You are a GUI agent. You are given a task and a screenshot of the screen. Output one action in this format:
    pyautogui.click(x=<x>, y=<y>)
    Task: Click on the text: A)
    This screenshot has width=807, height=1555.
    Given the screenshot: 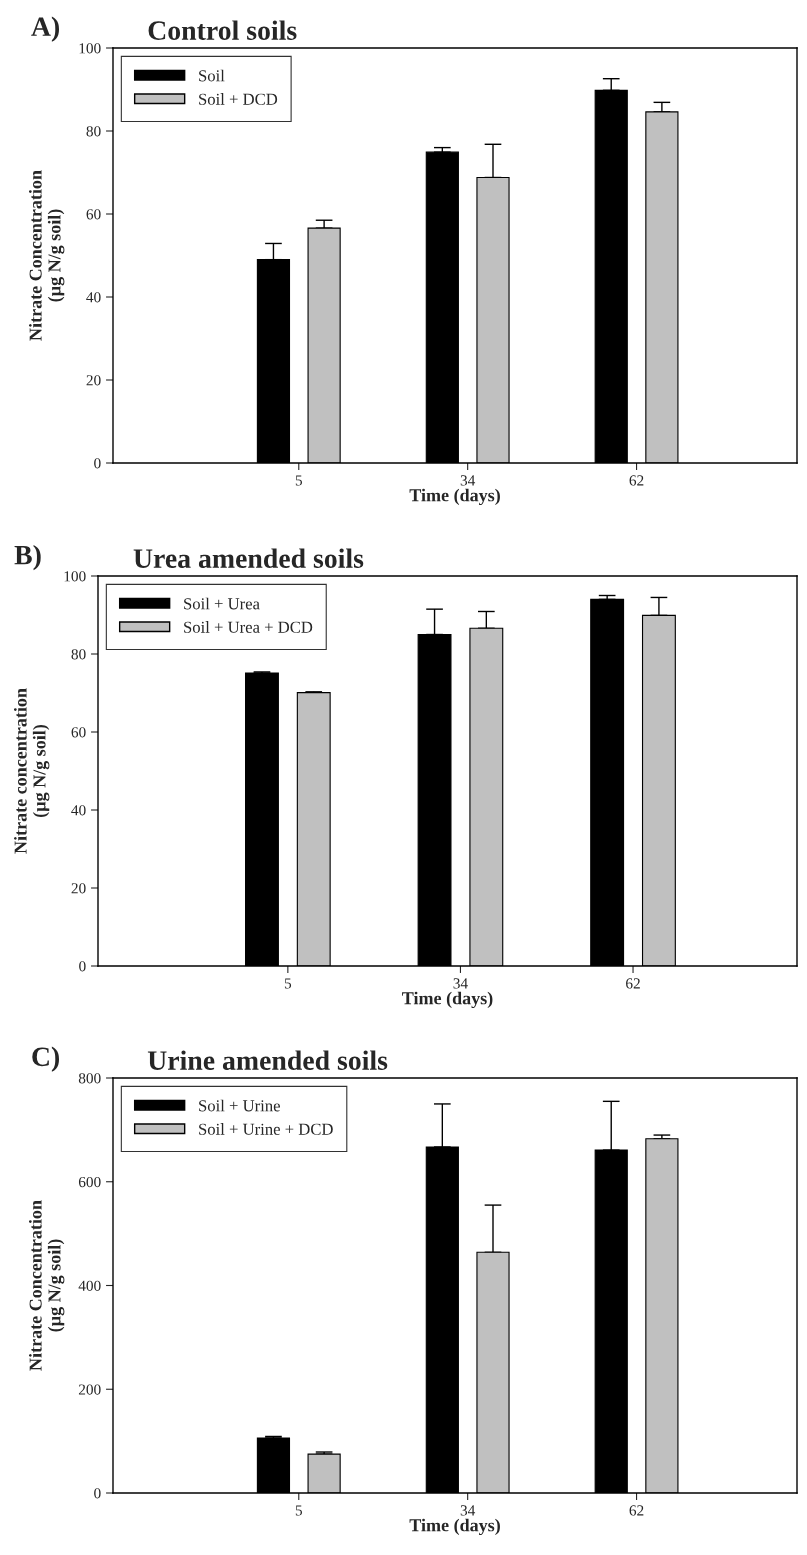 What is the action you would take?
    pyautogui.click(x=45, y=29)
    